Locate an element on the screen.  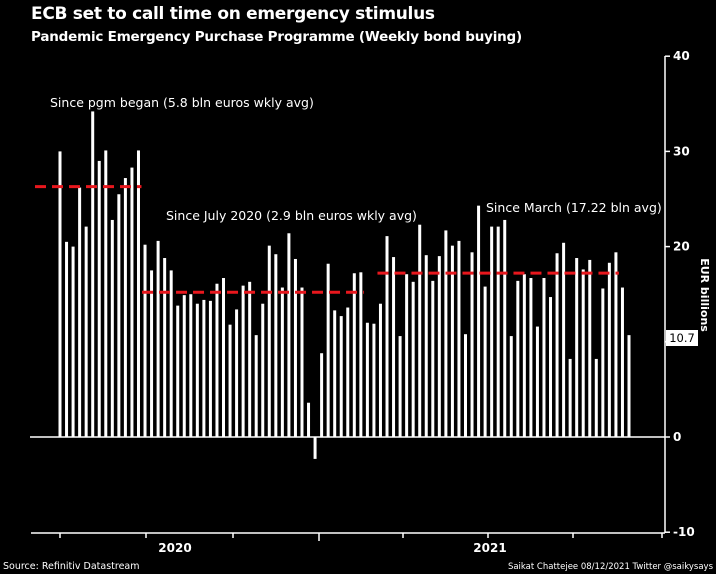
y-tick-label: 20 is located at coordinates (681, 247).